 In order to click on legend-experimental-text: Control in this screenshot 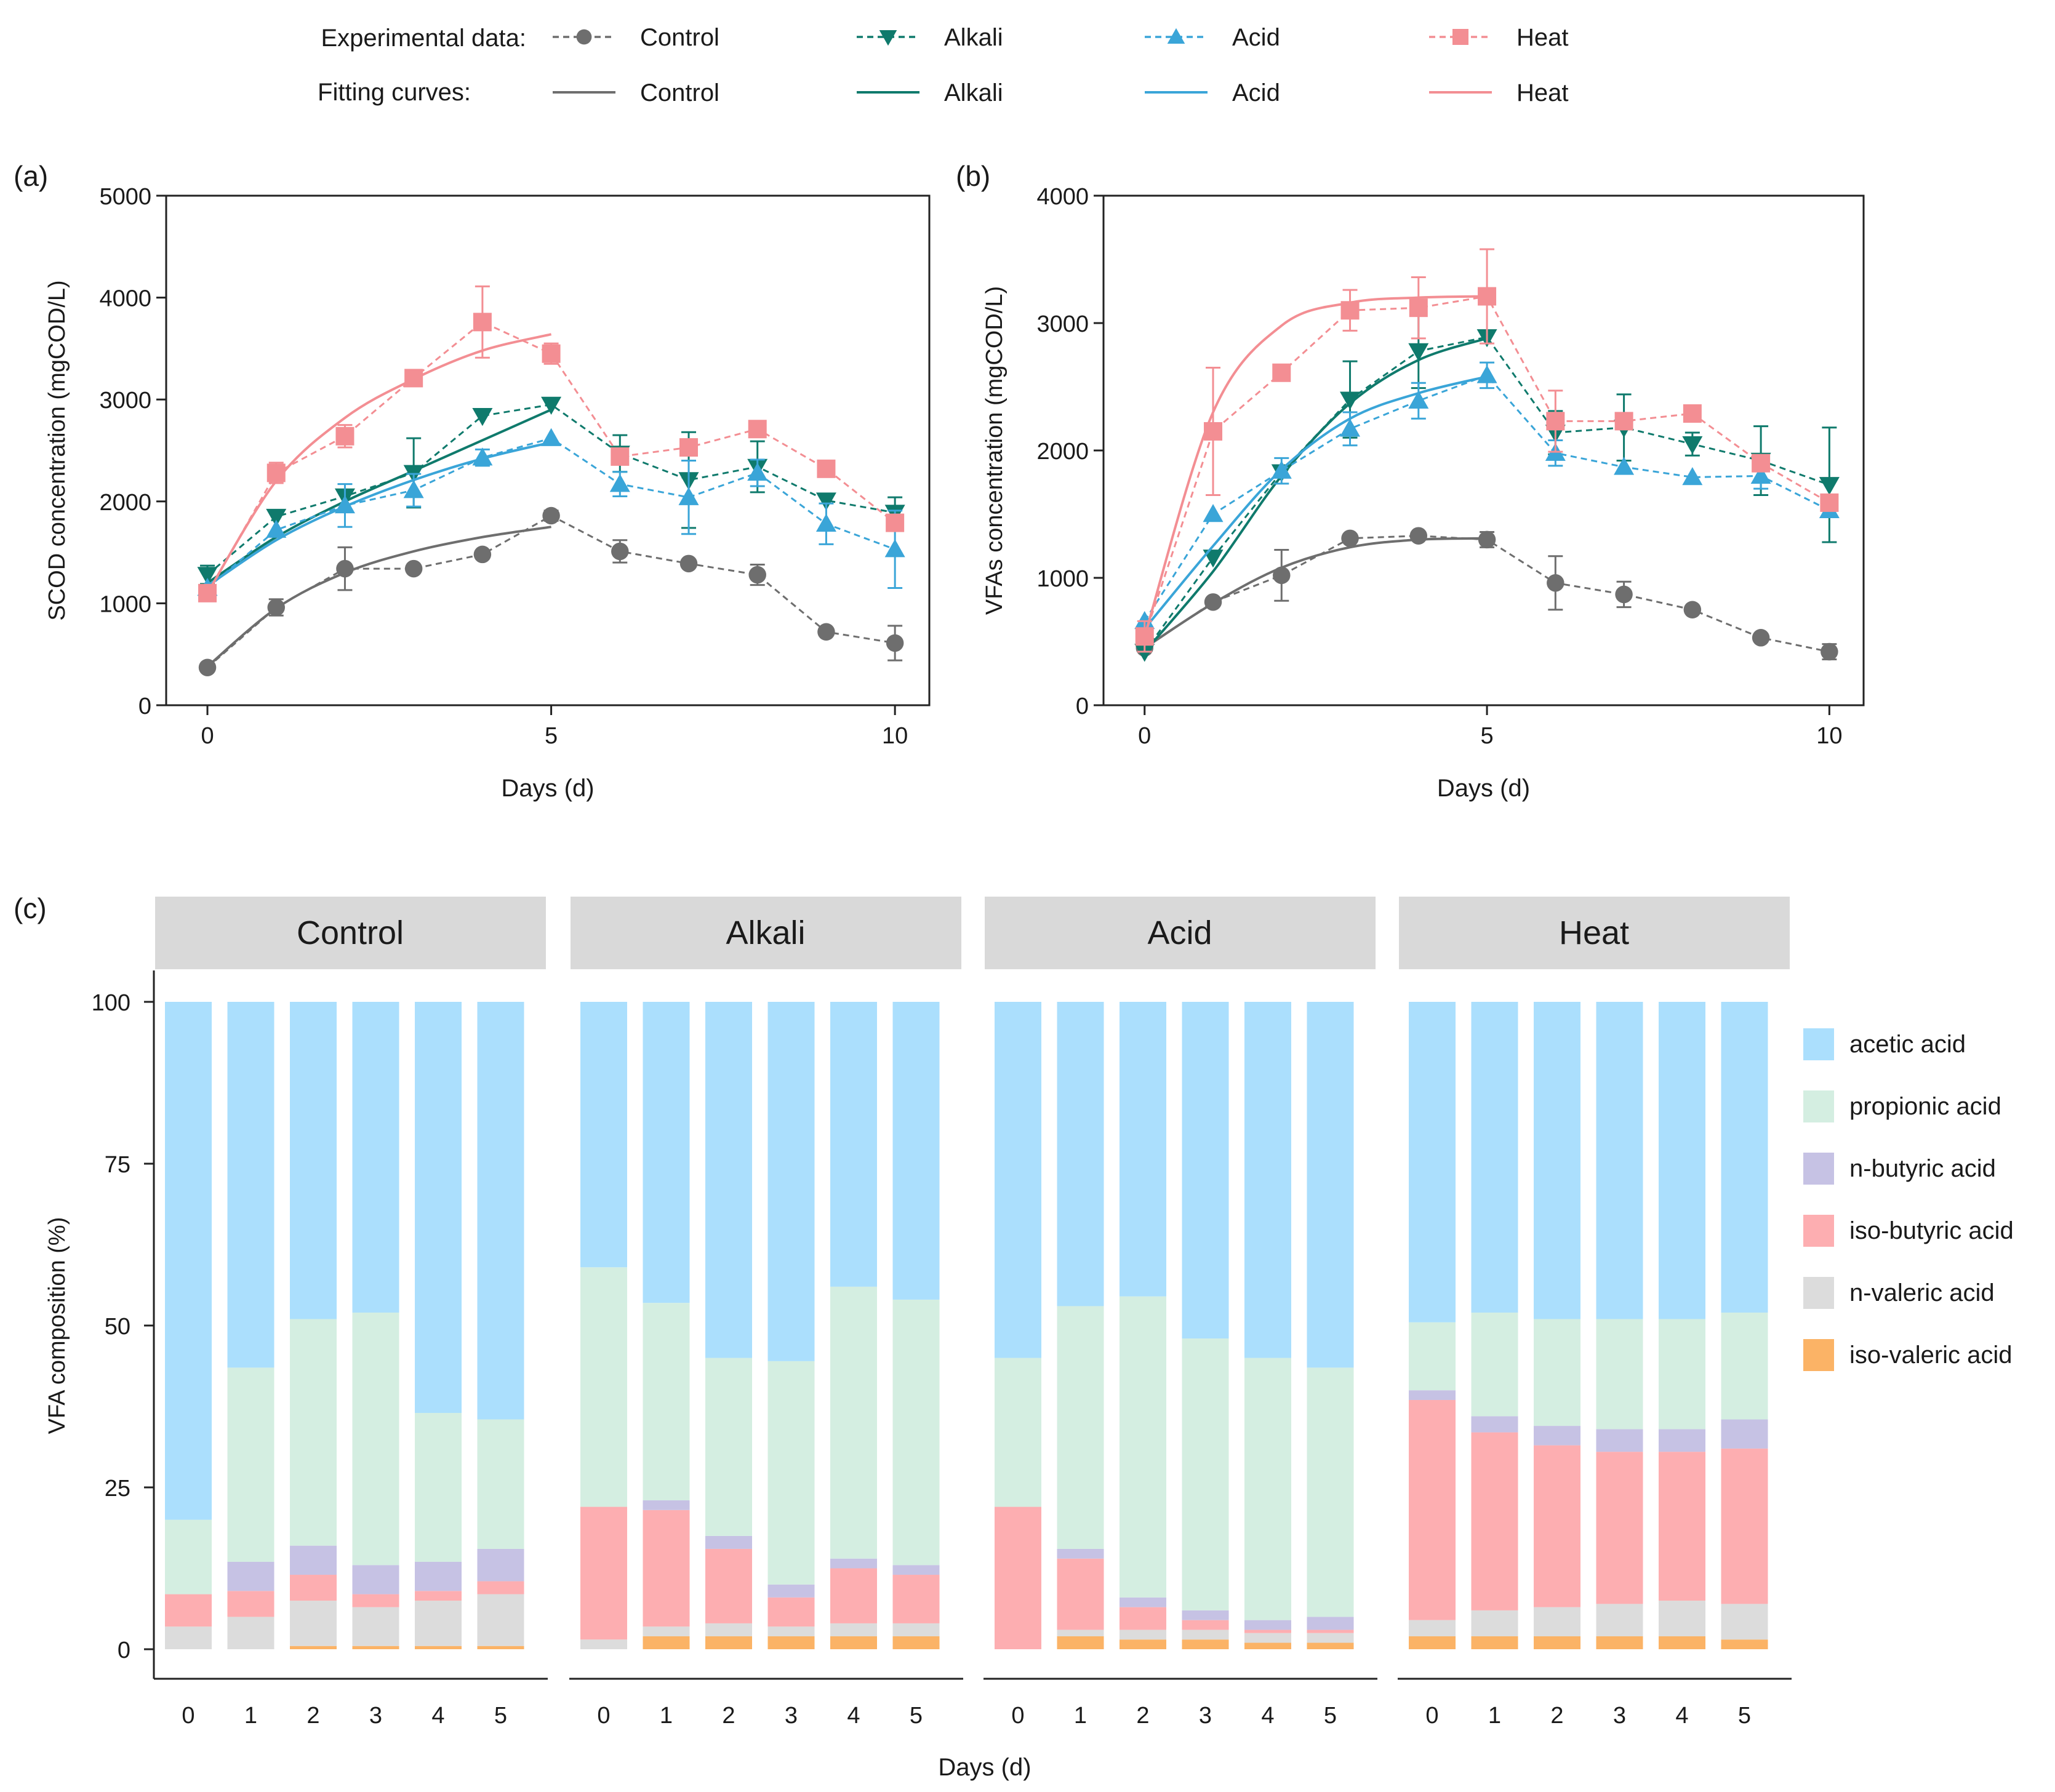, I will do `click(679, 37)`.